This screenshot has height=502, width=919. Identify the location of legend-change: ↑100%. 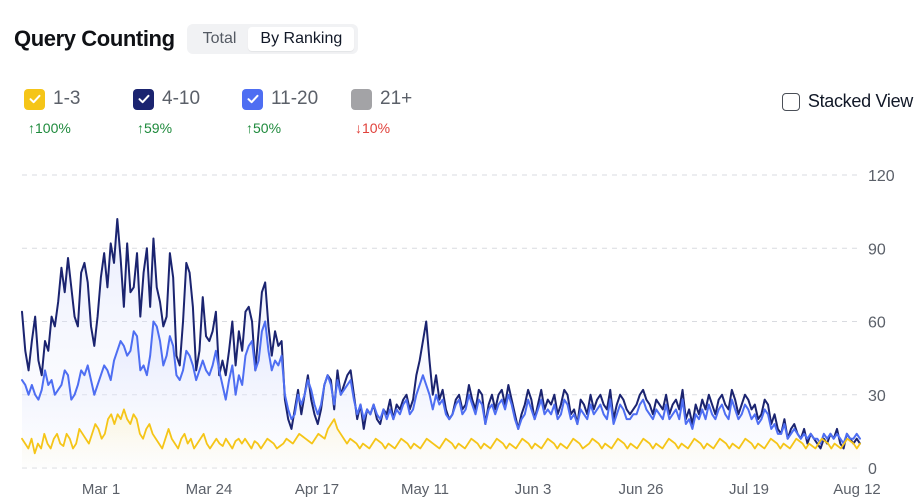
(49, 128).